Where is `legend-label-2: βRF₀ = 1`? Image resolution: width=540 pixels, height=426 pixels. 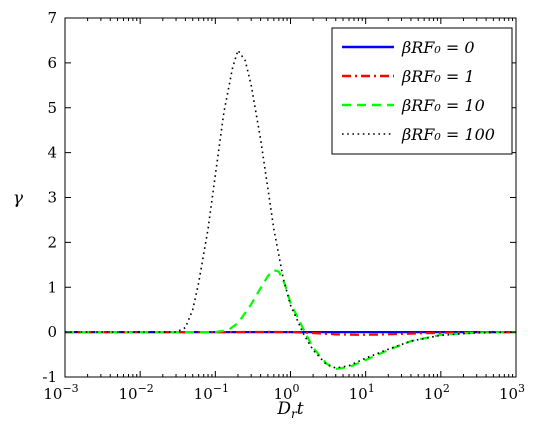
legend-label-2: βRF₀ = 1 is located at coordinates (438, 76).